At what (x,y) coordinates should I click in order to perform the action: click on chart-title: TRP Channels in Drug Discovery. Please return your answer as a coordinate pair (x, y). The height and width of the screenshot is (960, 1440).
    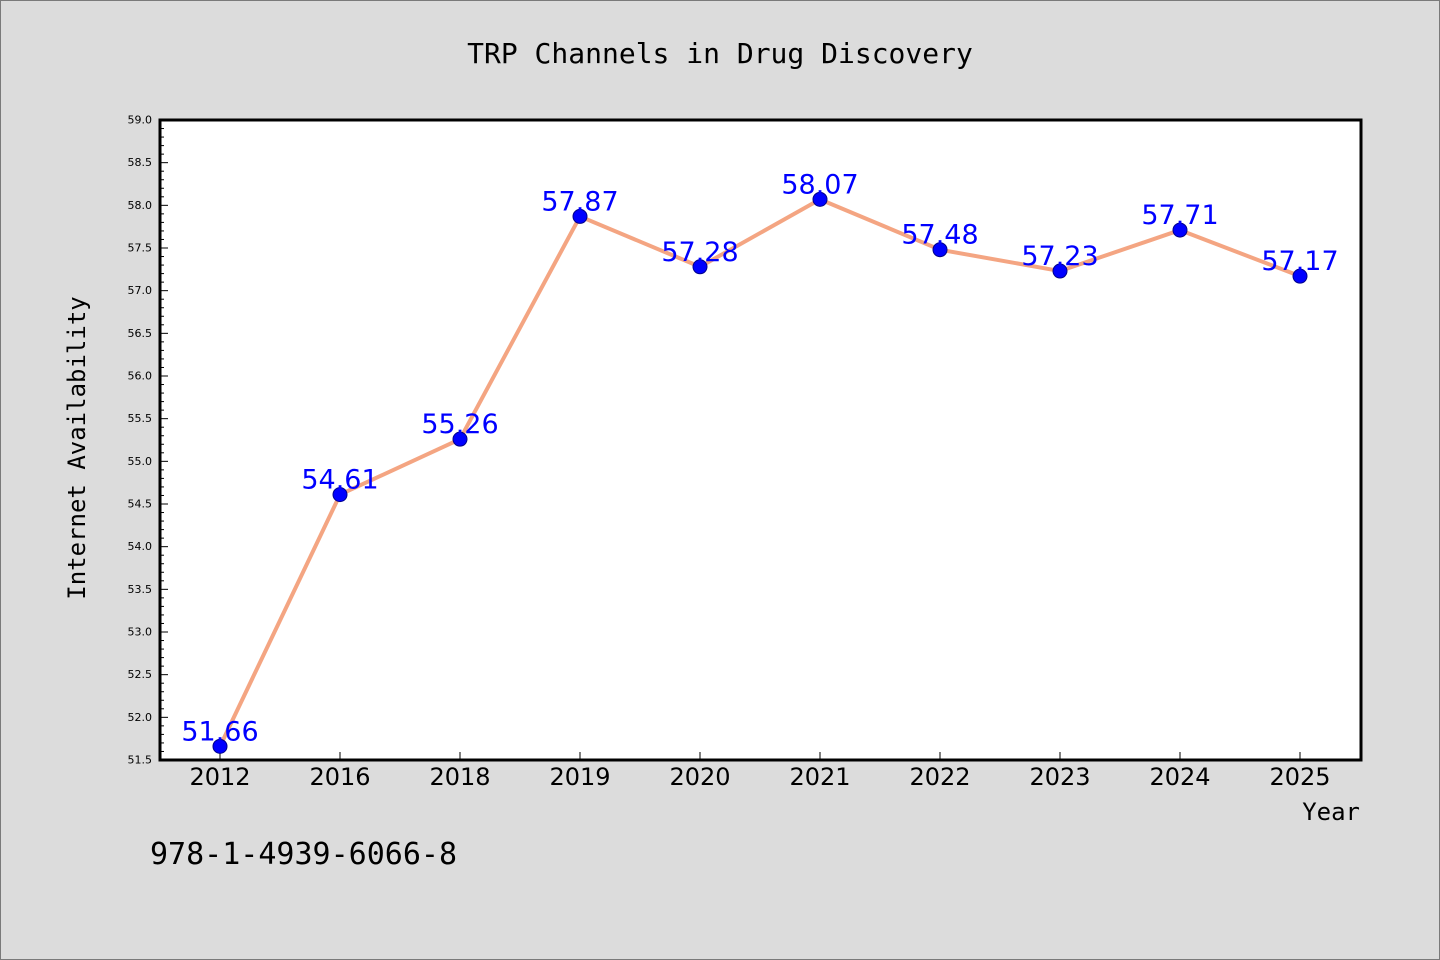
    Looking at the image, I should click on (720, 53).